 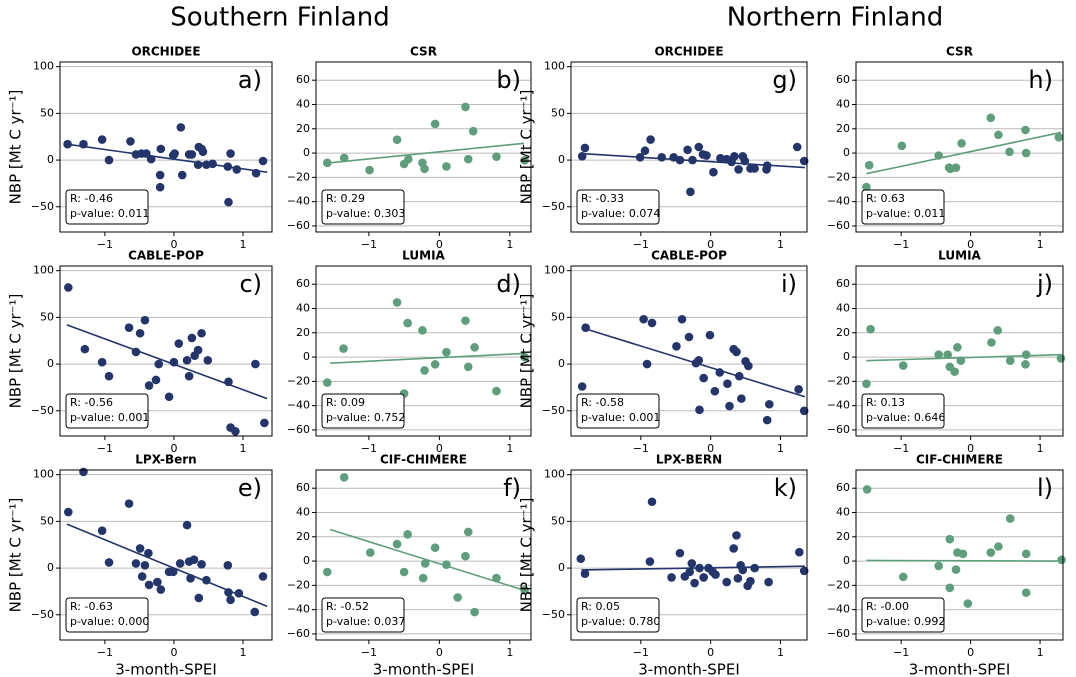 I want to click on y-tick-label: 60, so click(x=843, y=79).